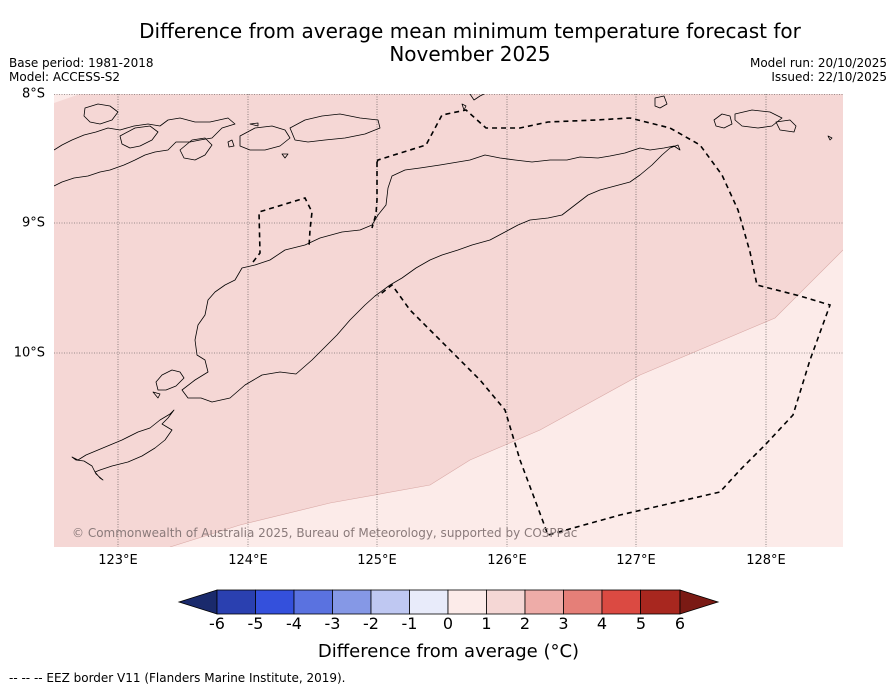 Image resolution: width=896 pixels, height=690 pixels. I want to click on colorbar-tick-3: 3, so click(563, 623).